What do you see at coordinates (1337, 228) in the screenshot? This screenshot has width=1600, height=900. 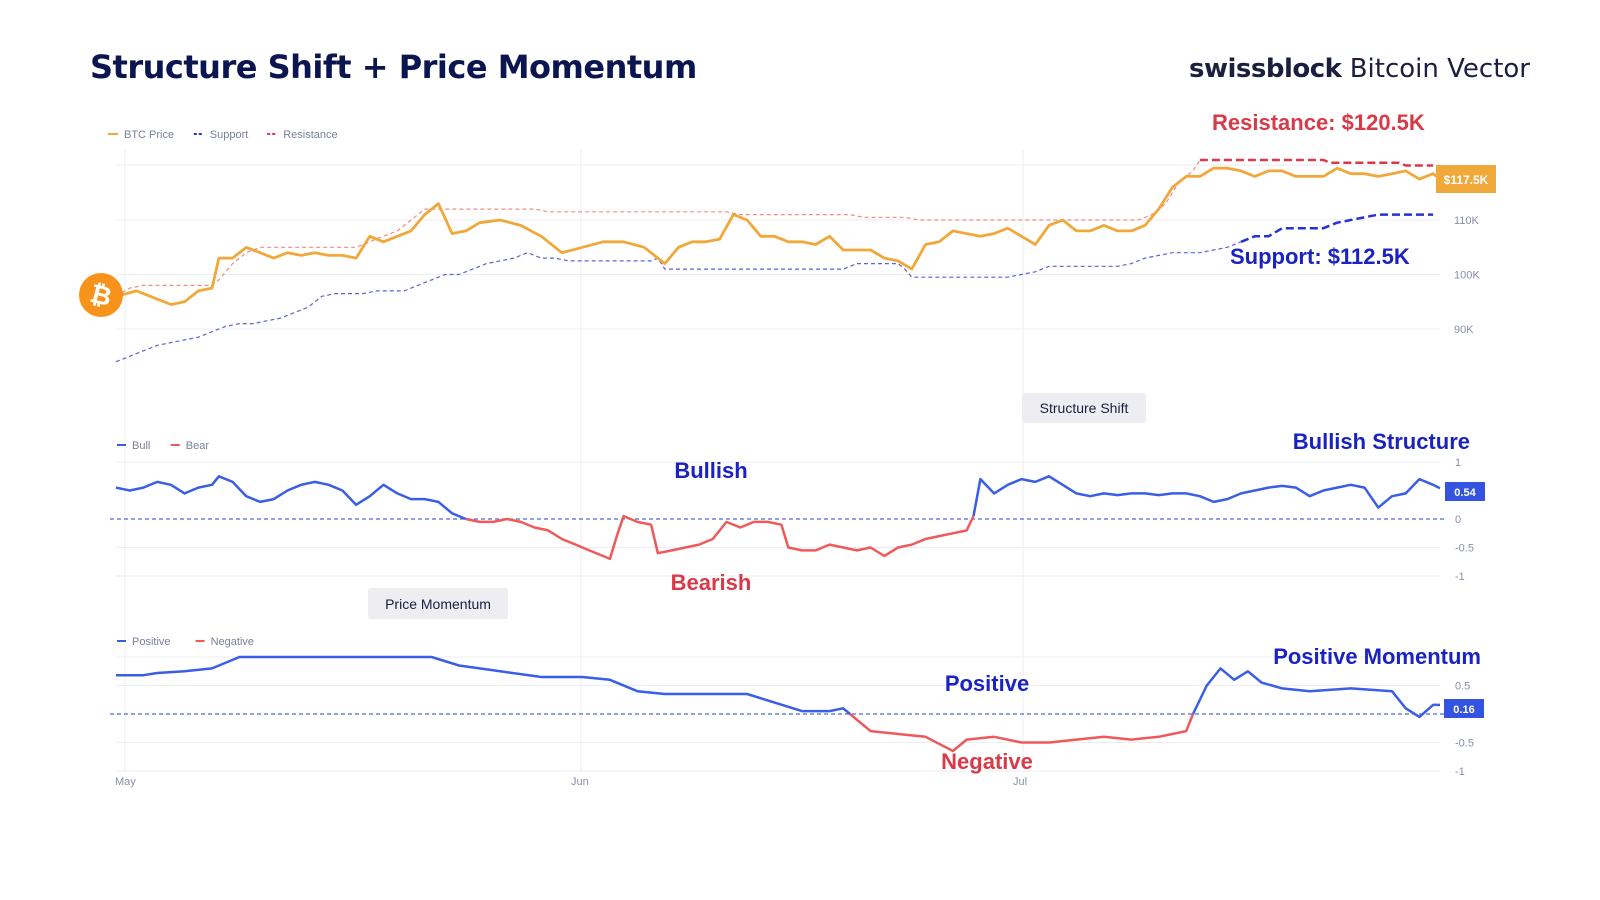 I see `support-line` at bounding box center [1337, 228].